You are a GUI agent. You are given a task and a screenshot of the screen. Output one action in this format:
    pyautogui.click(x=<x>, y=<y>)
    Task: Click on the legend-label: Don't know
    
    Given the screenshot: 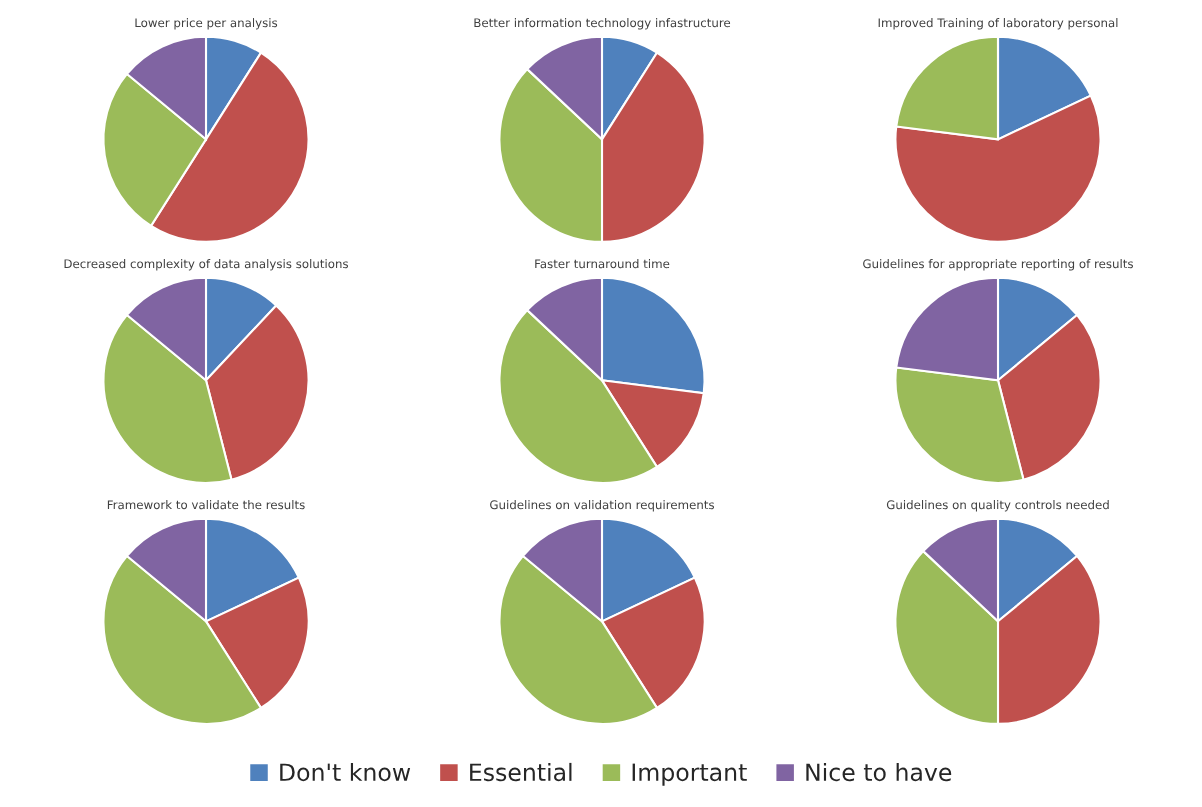 What is the action you would take?
    pyautogui.click(x=345, y=772)
    